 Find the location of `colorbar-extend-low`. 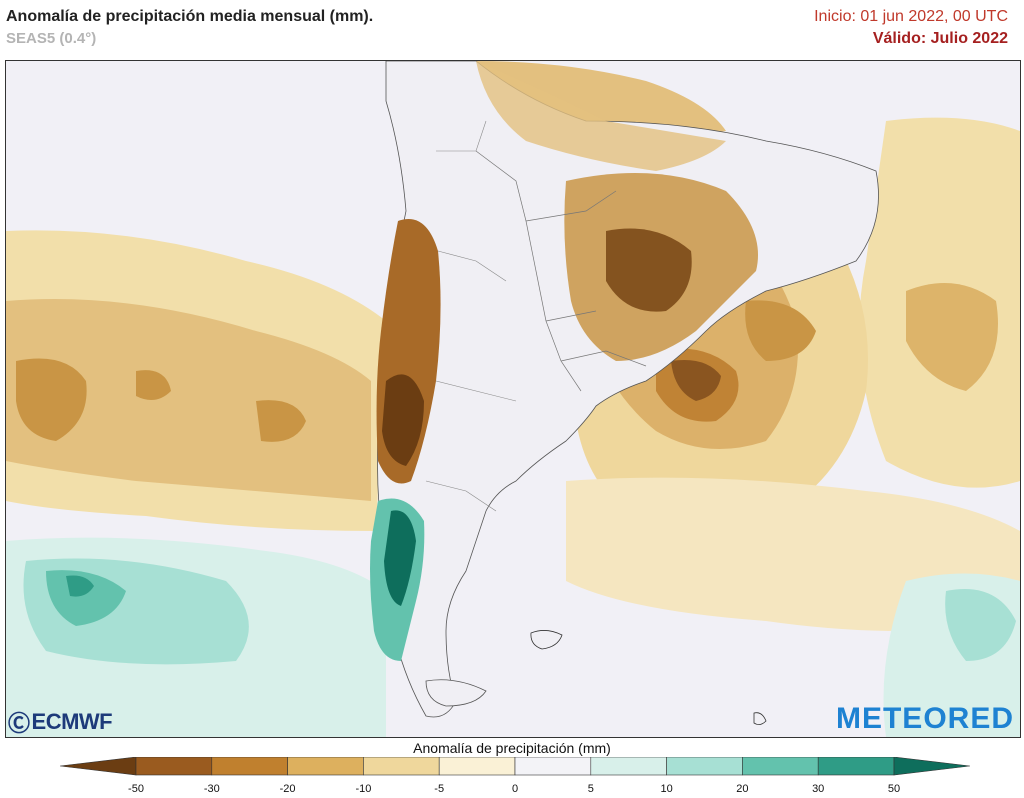

colorbar-extend-low is located at coordinates (98, 766).